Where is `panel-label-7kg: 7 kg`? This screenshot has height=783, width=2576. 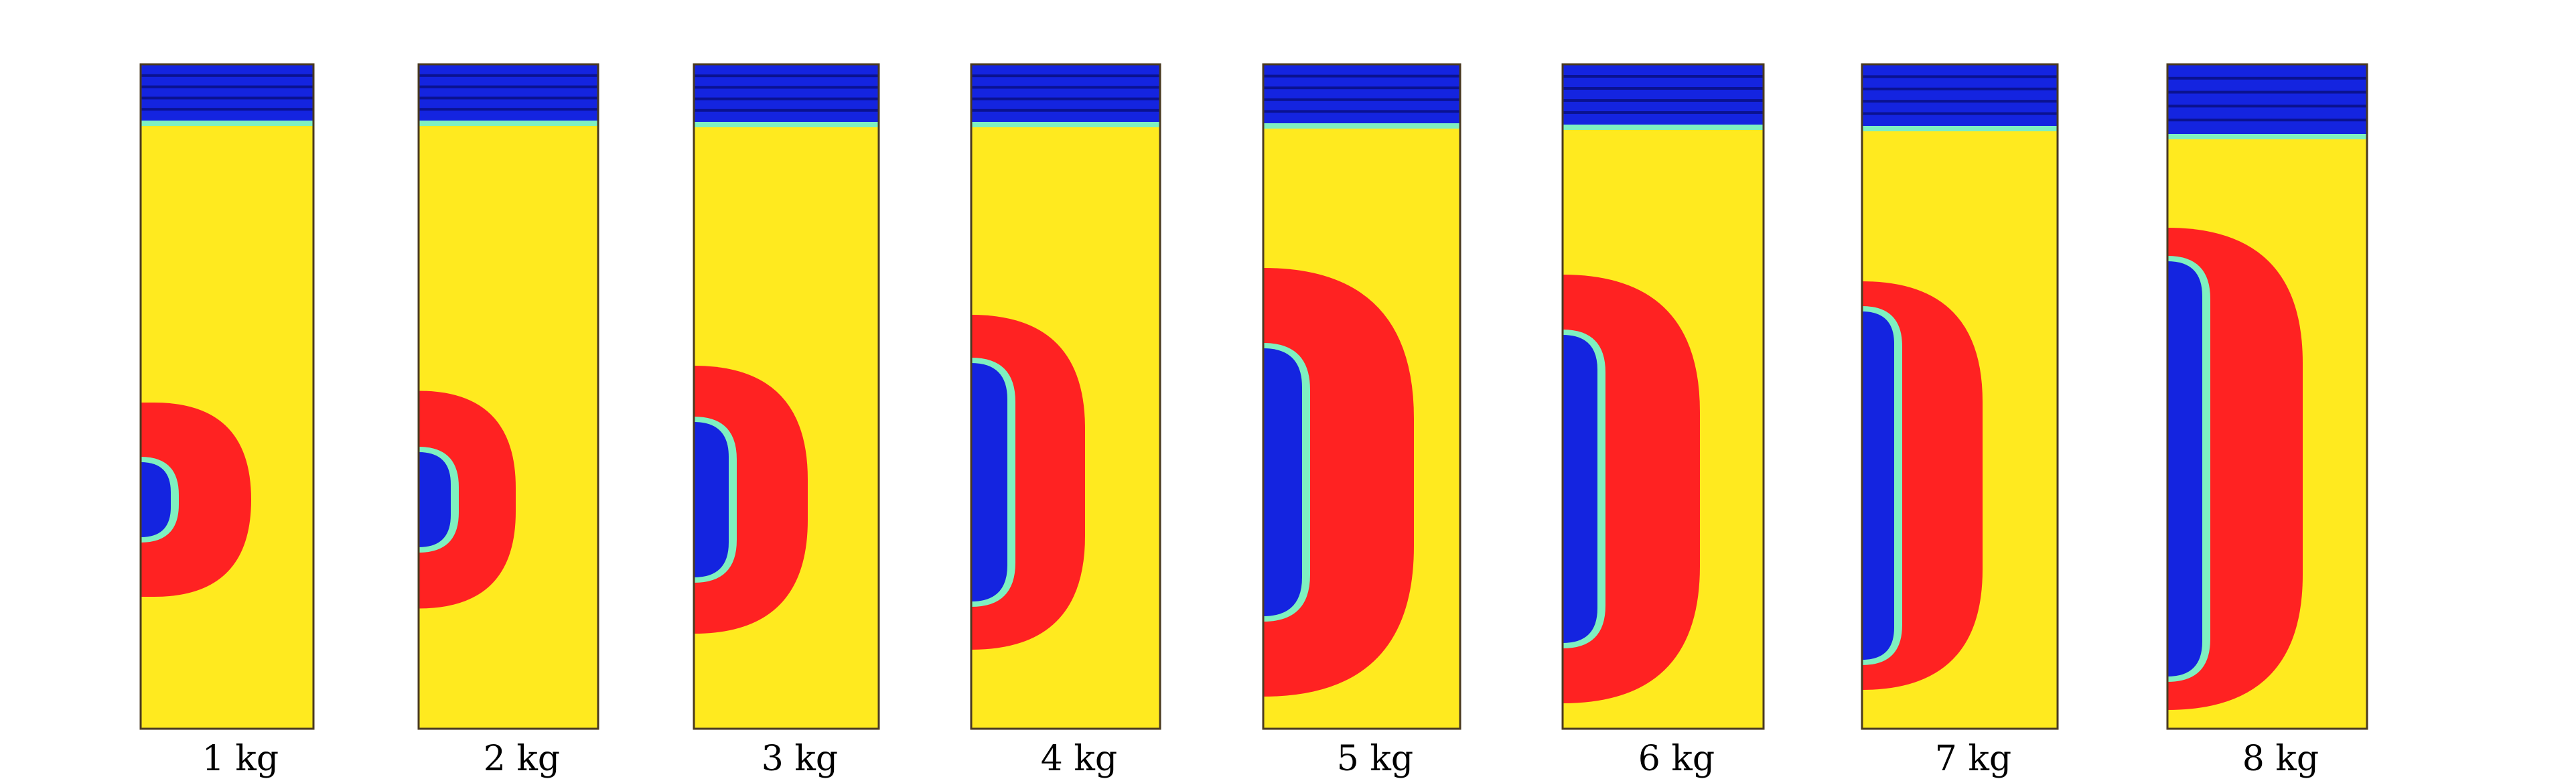 panel-label-7kg: 7 kg is located at coordinates (1973, 759).